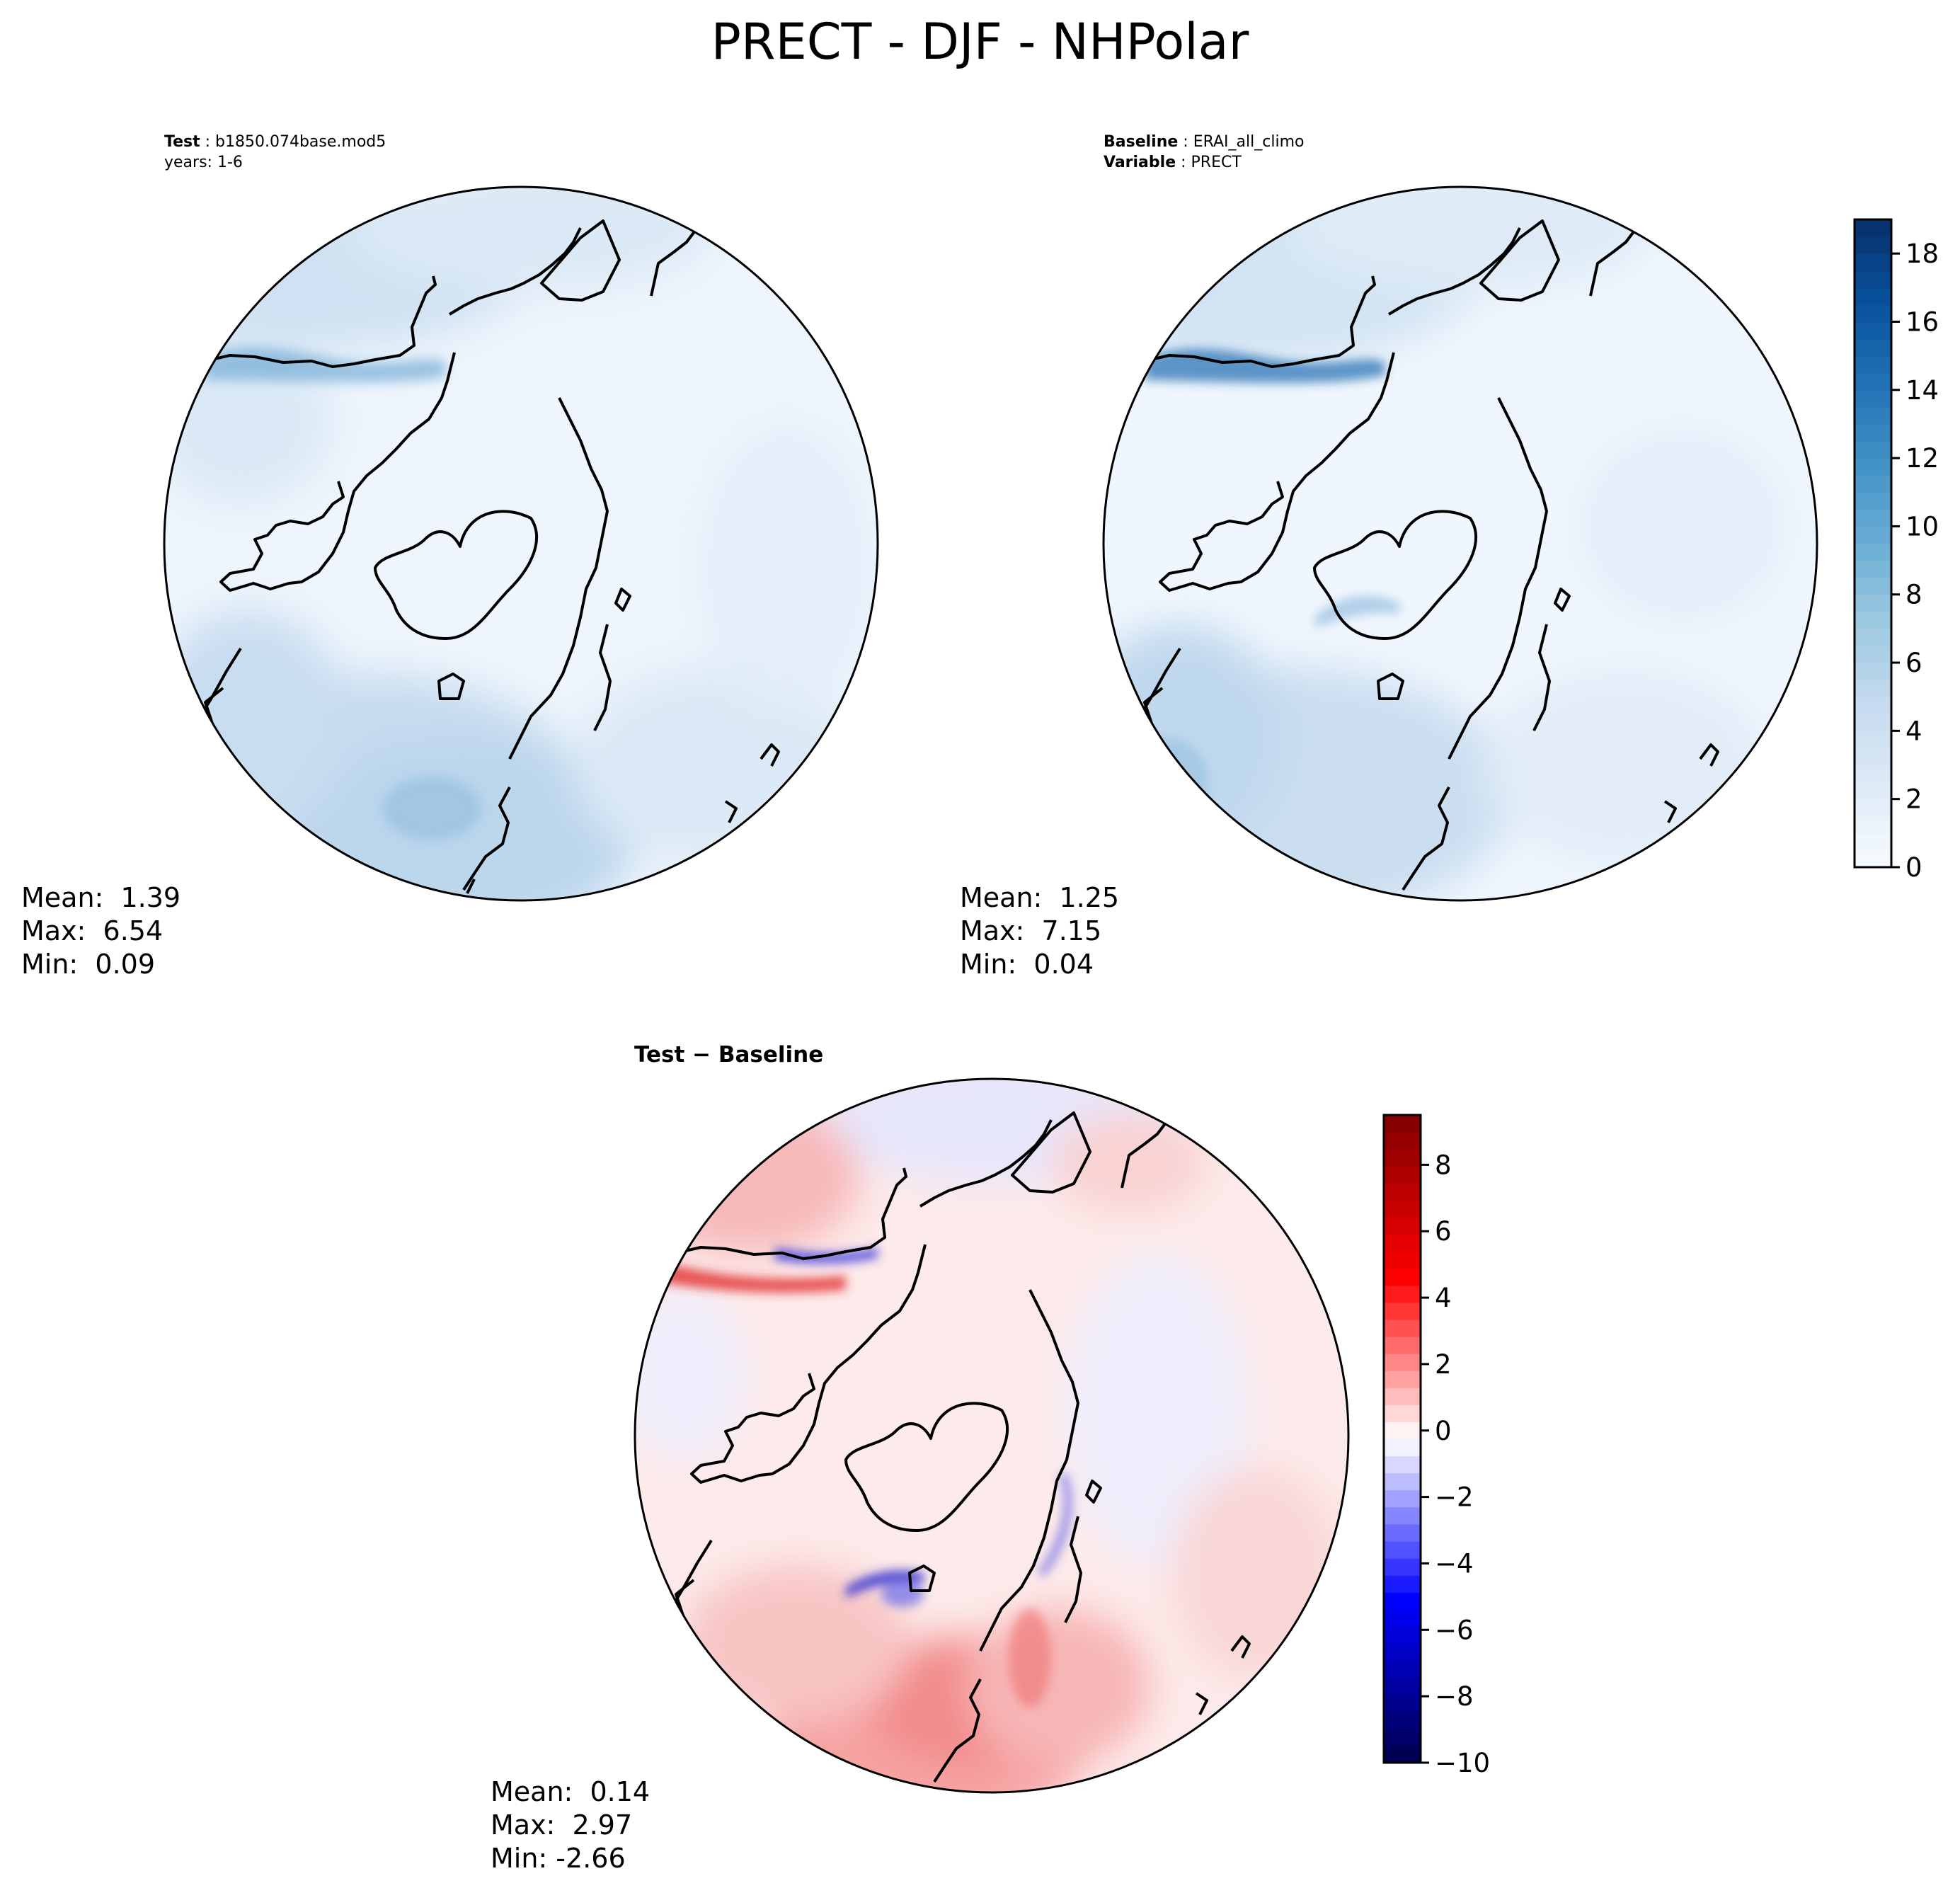 The image size is (1960, 1888). I want to click on baseline-label-value: ERAI_all_climo, so click(1249, 142).